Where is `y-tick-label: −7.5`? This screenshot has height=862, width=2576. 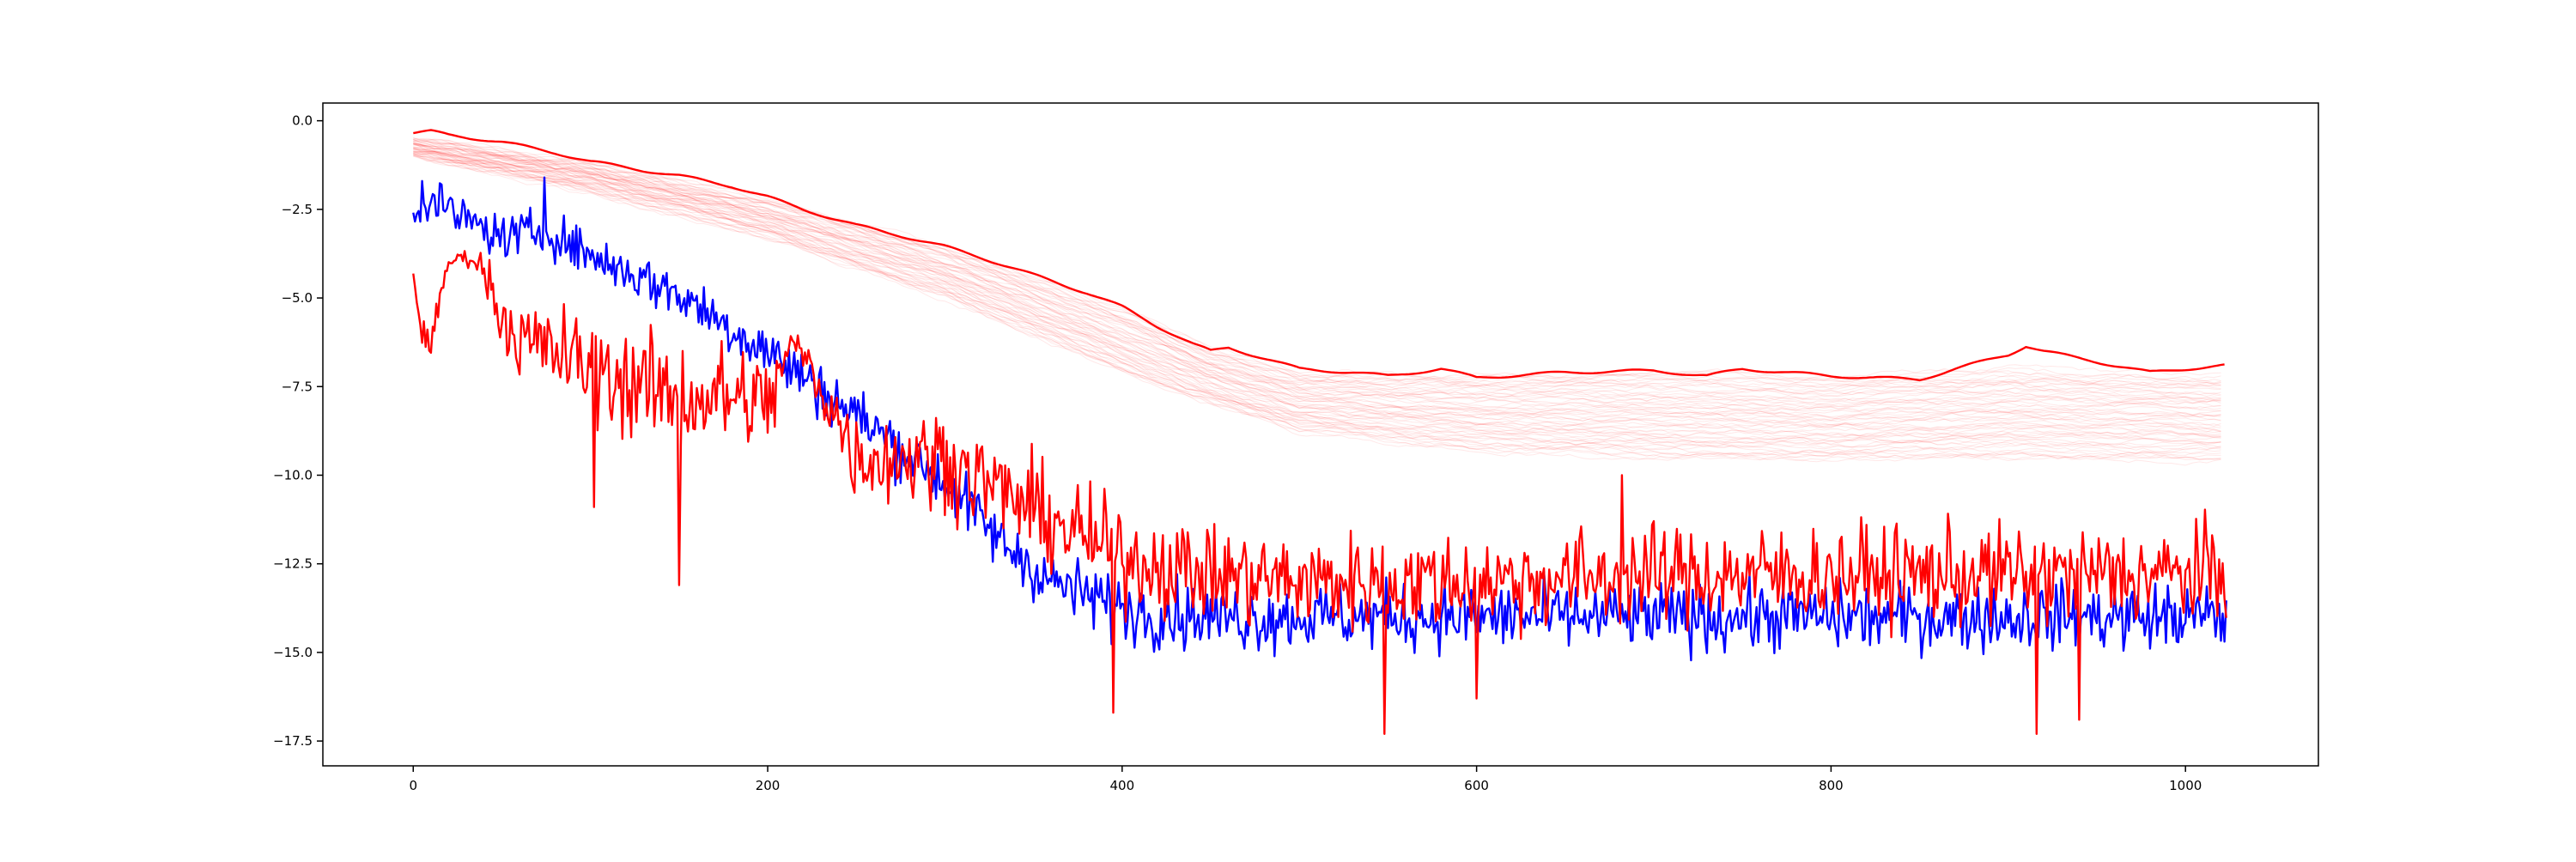 y-tick-label: −7.5 is located at coordinates (297, 386).